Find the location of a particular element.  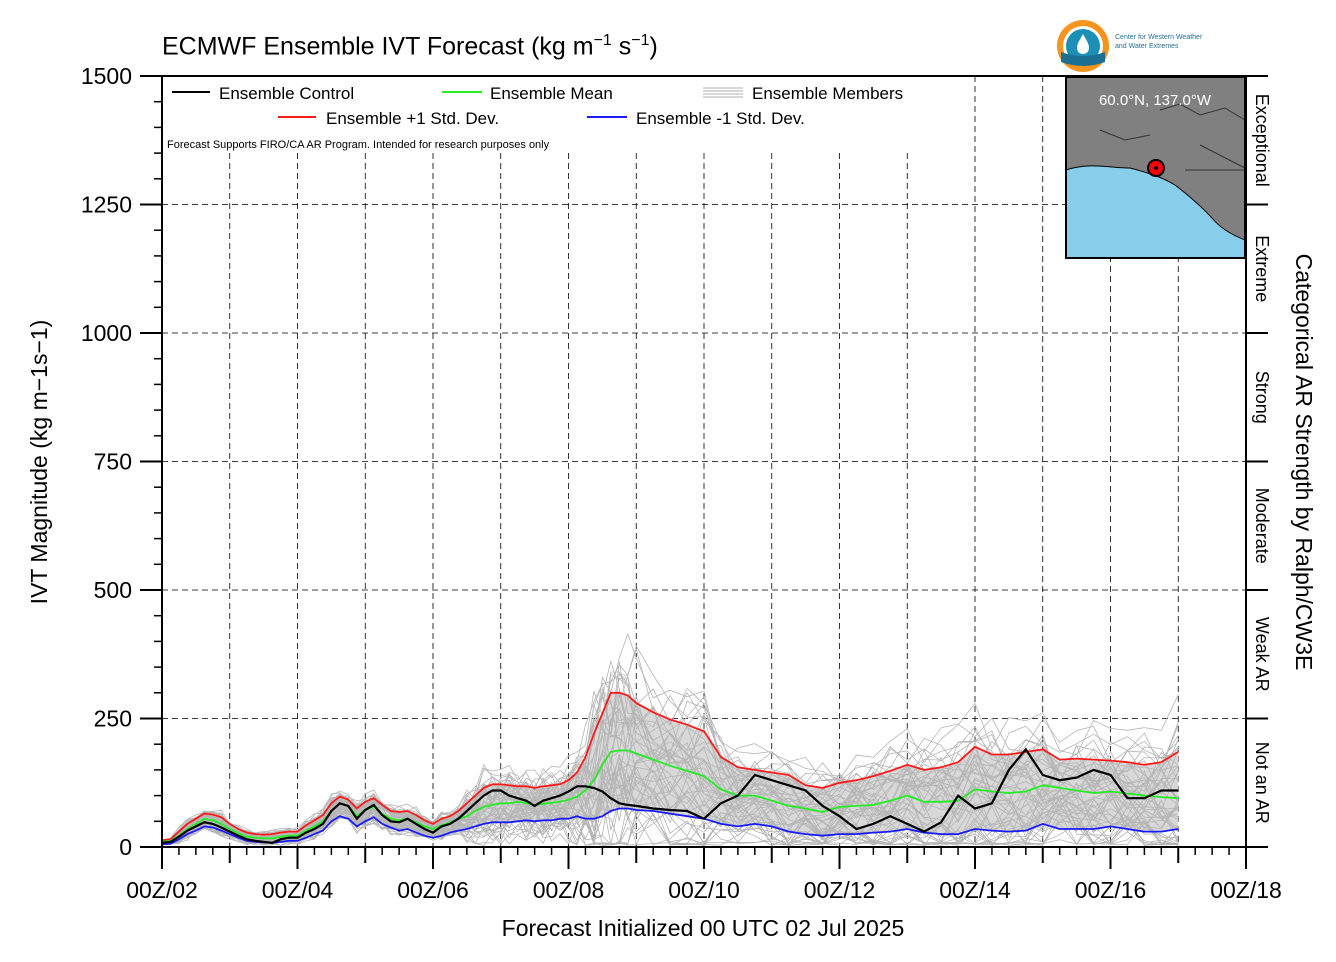

x-tick-label: 00Z/16 is located at coordinates (1111, 890).